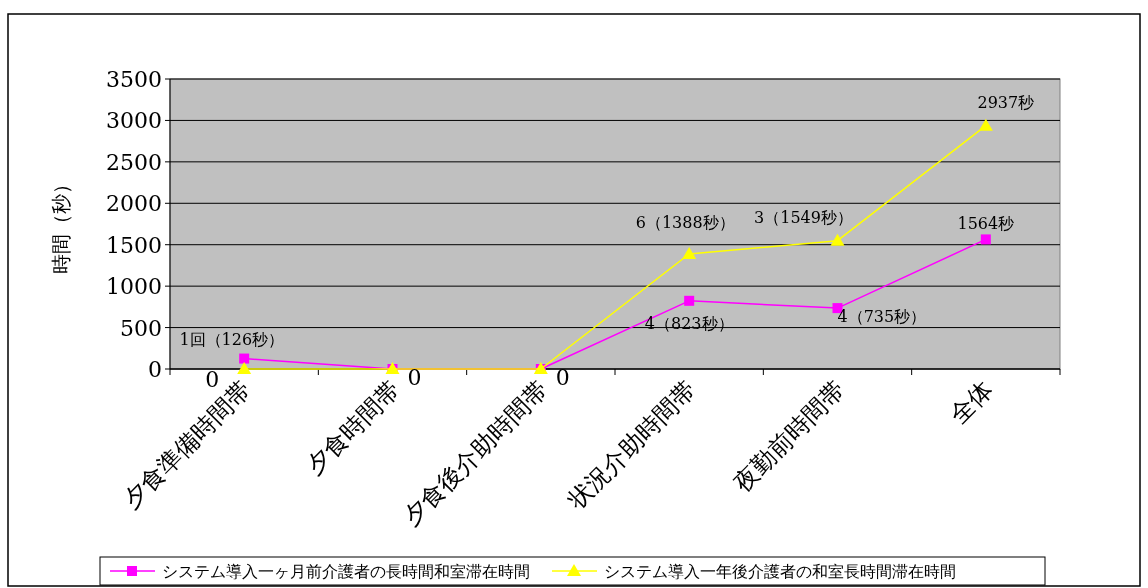  Describe the element at coordinates (134, 162) in the screenshot. I see `y-tick-label: 2500` at that location.